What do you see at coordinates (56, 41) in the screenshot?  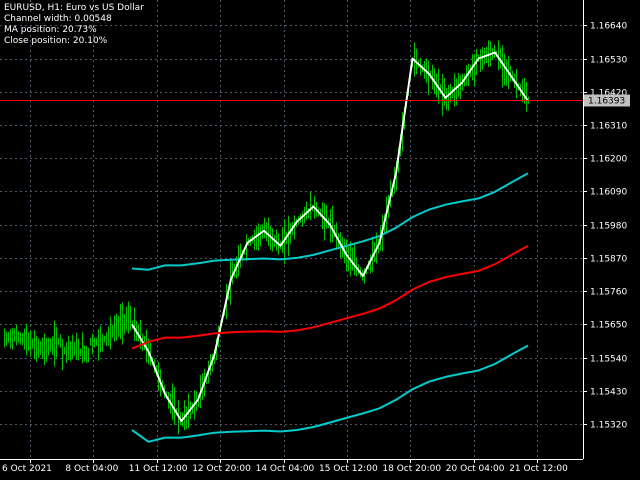 I see `close-position-label: Close position: 20.10%` at bounding box center [56, 41].